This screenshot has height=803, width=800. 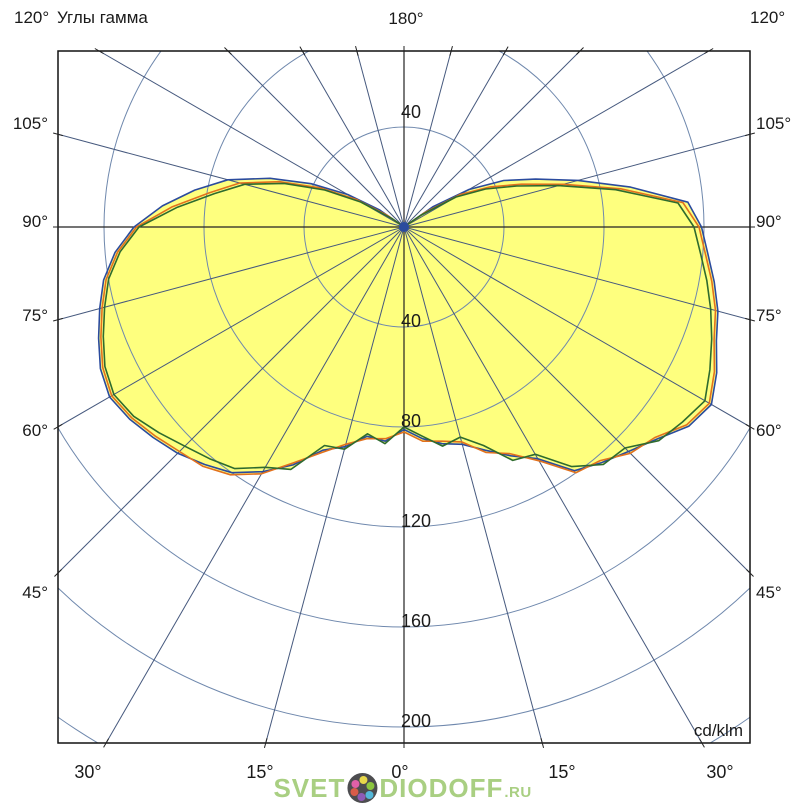 What do you see at coordinates (774, 123) in the screenshot?
I see `gamma-label-right-105: 105°` at bounding box center [774, 123].